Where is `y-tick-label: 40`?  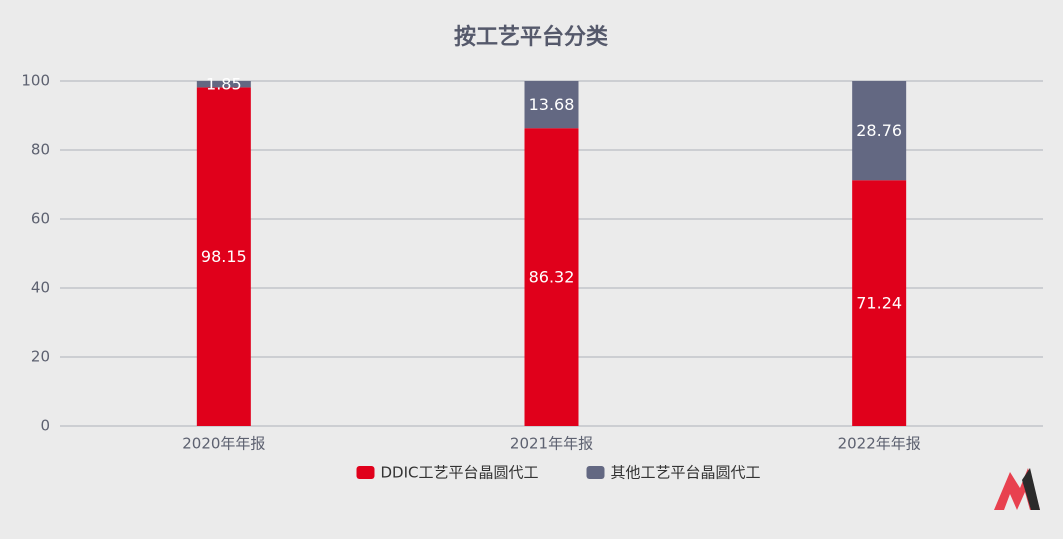
y-tick-label: 40 is located at coordinates (40, 288).